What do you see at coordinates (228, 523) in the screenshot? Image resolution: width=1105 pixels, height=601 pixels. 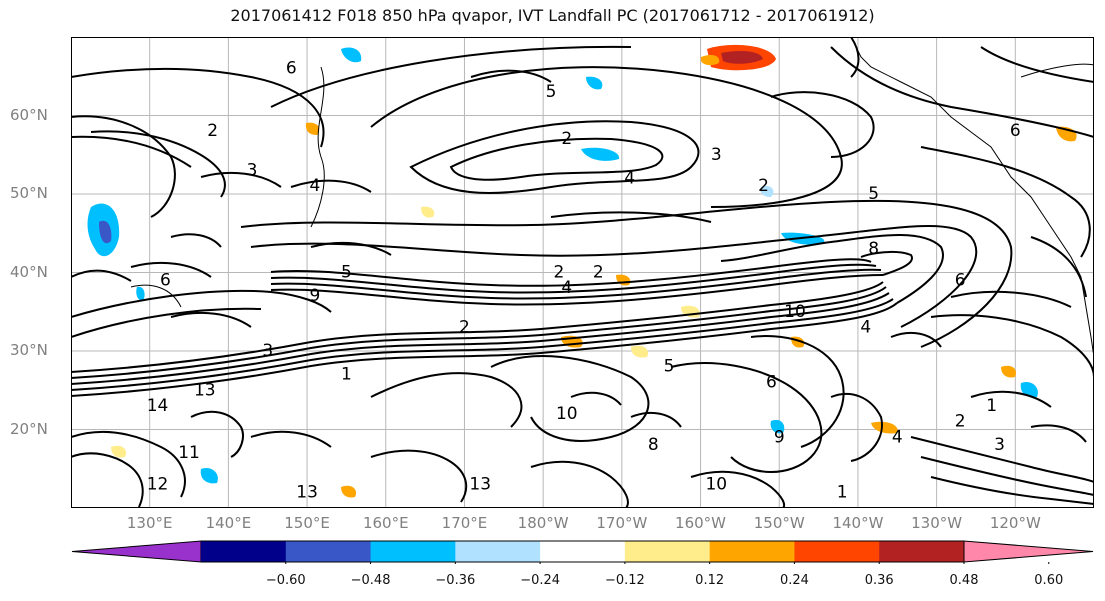 I see `longitude-label: 140°E` at bounding box center [228, 523].